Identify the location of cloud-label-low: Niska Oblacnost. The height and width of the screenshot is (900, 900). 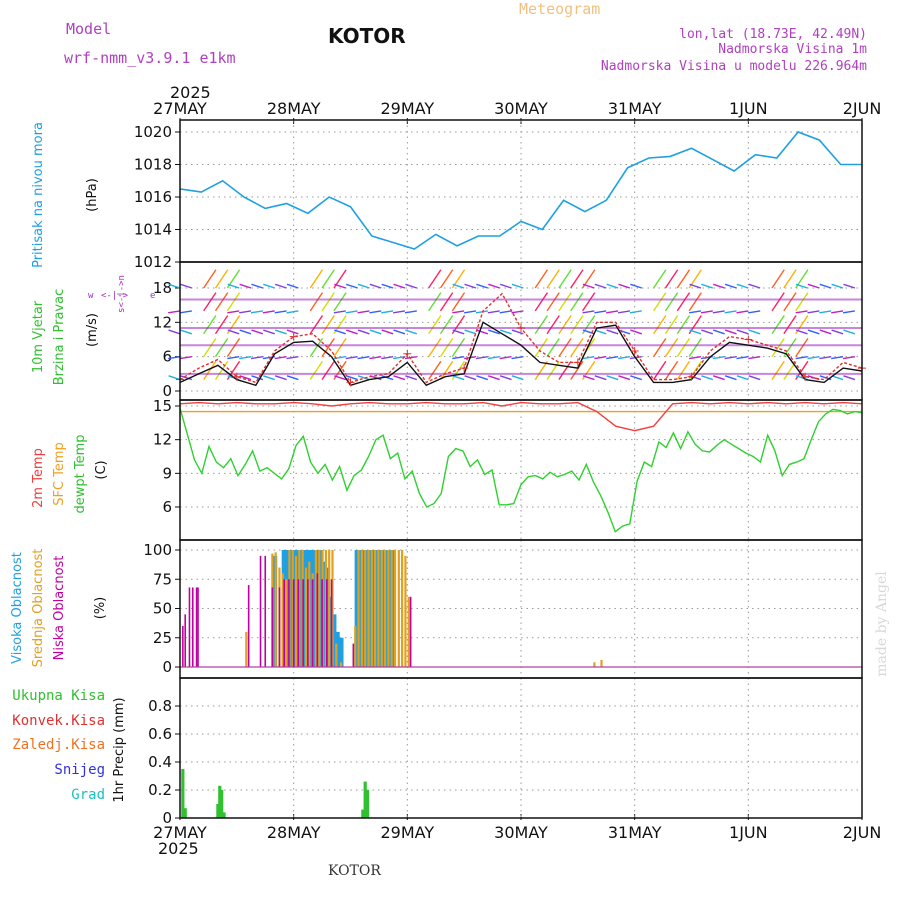
(59, 608).